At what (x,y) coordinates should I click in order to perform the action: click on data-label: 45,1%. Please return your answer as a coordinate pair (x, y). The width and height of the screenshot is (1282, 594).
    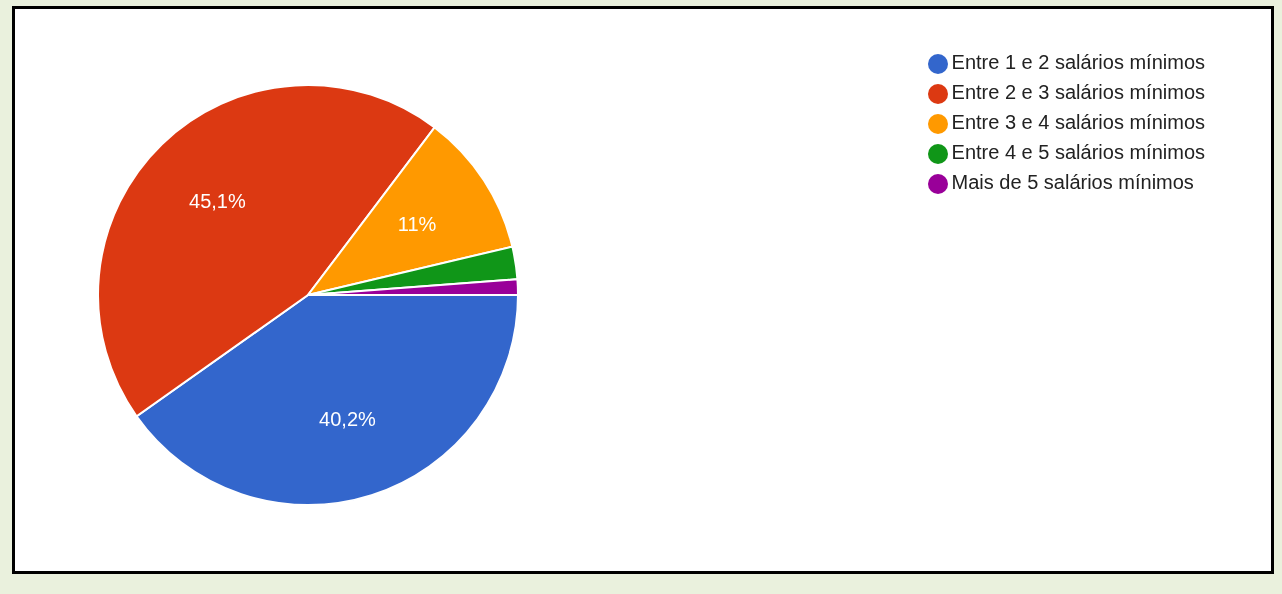
    Looking at the image, I should click on (217, 201).